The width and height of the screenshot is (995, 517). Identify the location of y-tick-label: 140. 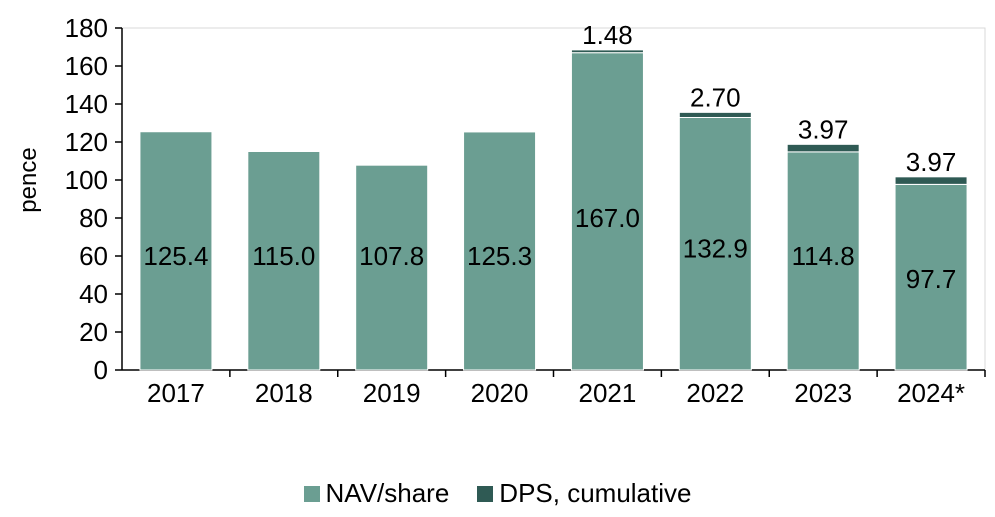
(86, 104).